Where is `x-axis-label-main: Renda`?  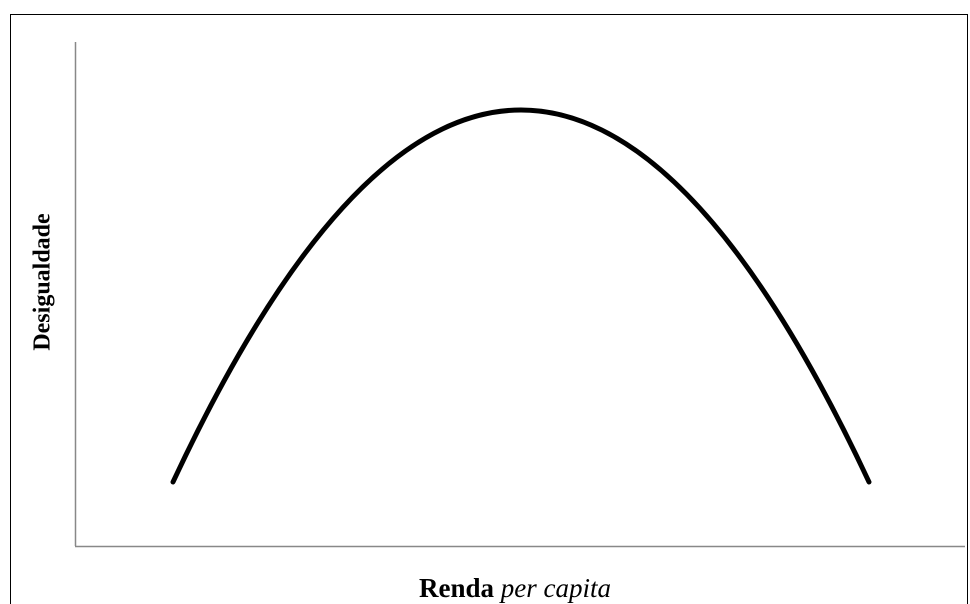 x-axis-label-main: Renda is located at coordinates (457, 588).